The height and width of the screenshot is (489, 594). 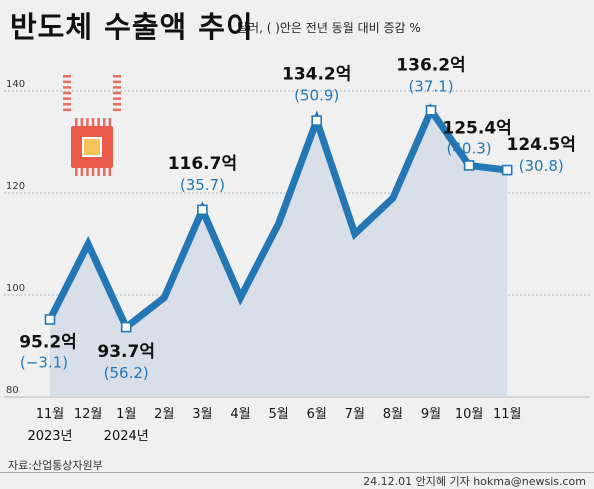 What do you see at coordinates (274, 425) in the screenshot?
I see `x-axis: 11월 12월 1월 2월 3월 4월 5월 6월 7월 8월 9월 10월 11월 2023년 2024년` at bounding box center [274, 425].